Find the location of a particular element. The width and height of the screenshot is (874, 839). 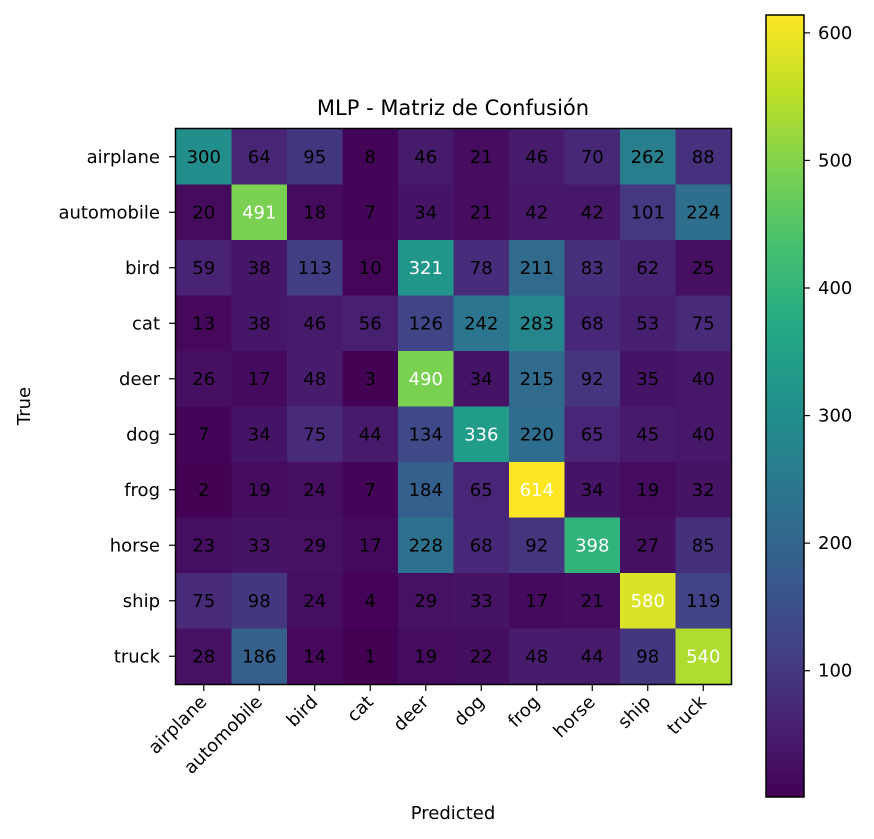

cell-value-label: 4 is located at coordinates (370, 601).